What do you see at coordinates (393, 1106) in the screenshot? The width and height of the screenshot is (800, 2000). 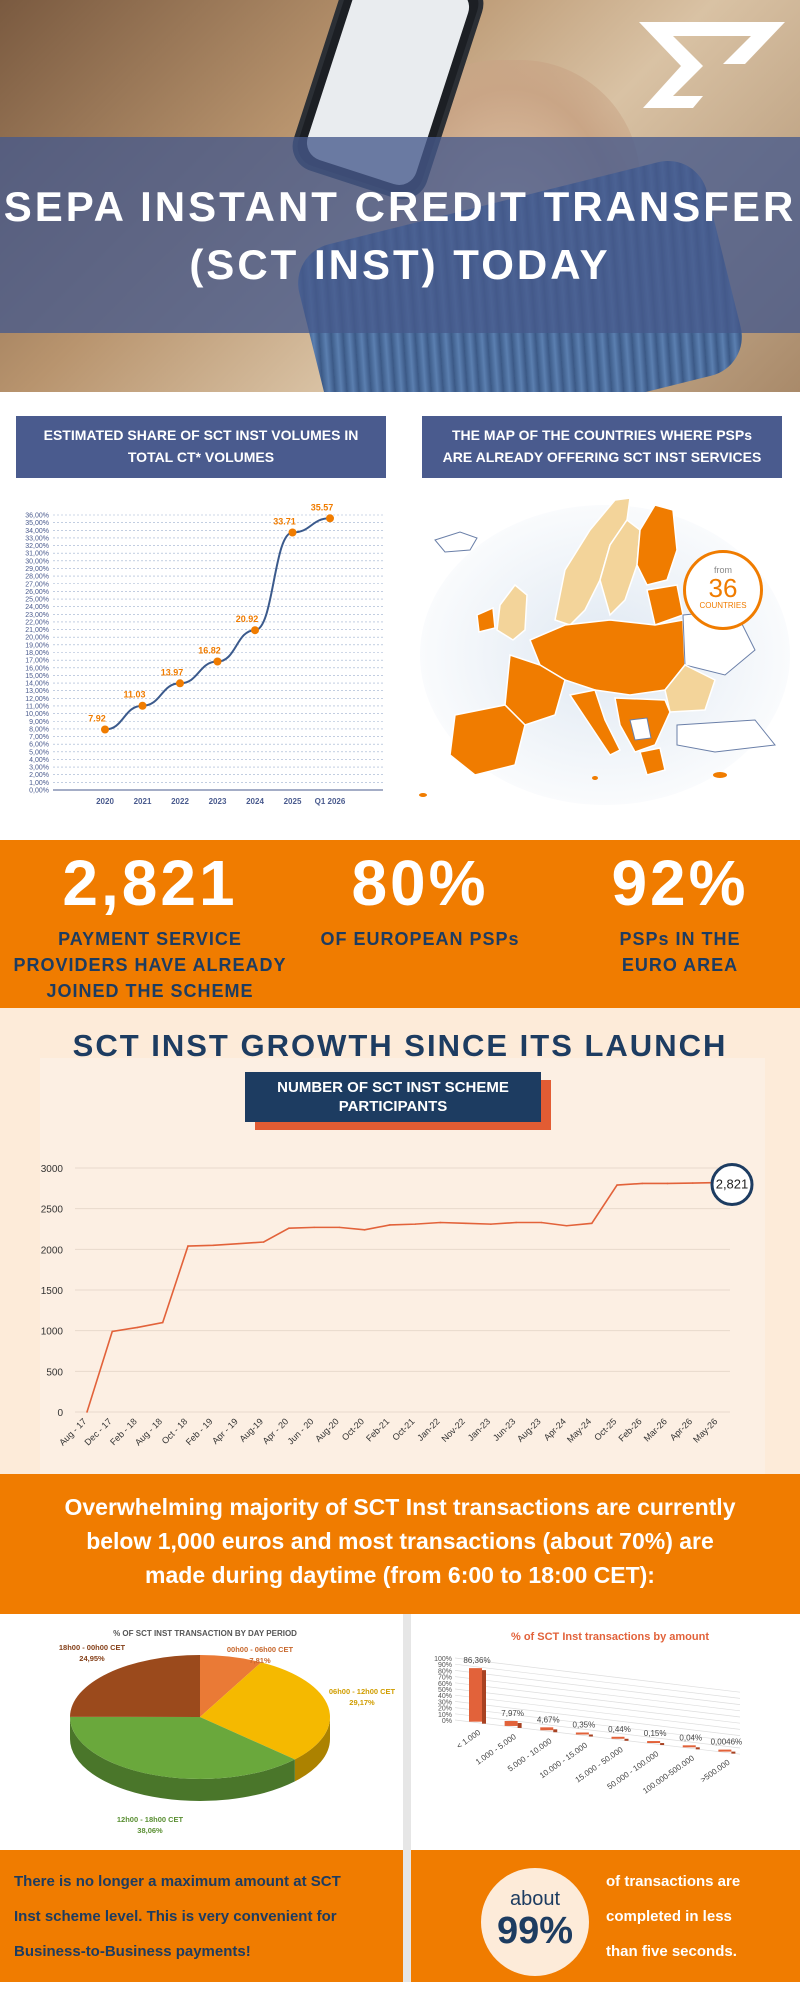 I see `growth-subtitle-line-2: PARTICIPANTS` at bounding box center [393, 1106].